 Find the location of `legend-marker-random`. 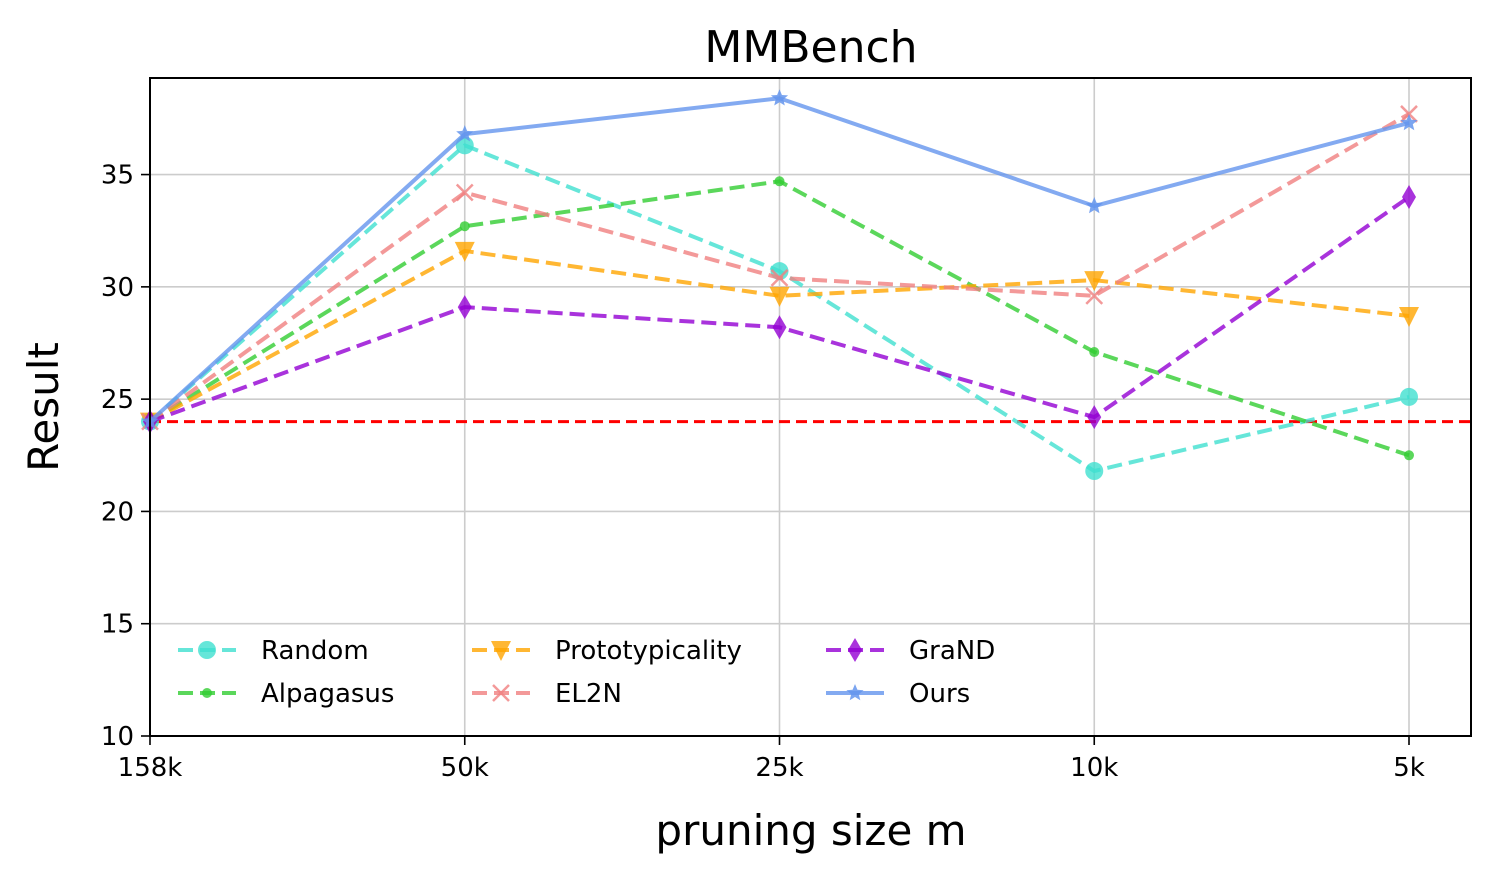

legend-marker-random is located at coordinates (207, 650).